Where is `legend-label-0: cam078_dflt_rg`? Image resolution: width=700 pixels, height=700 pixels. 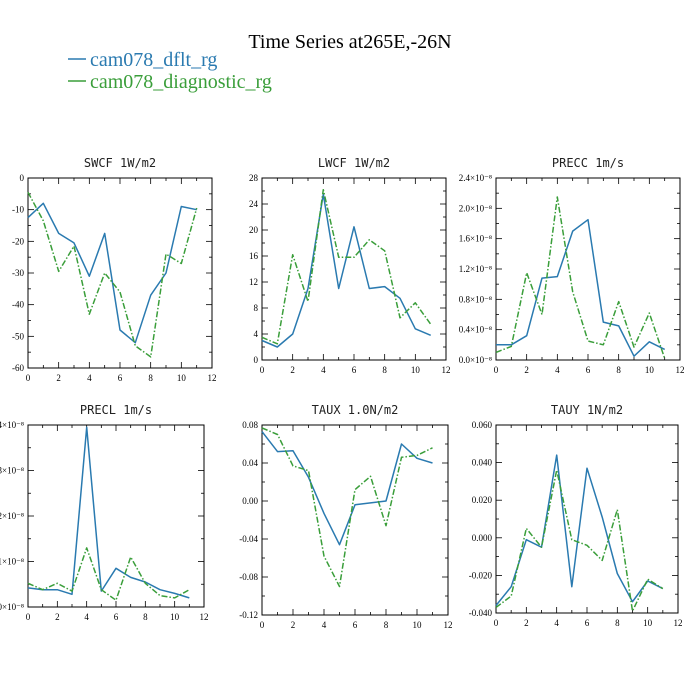 legend-label-0: cam078_dflt_rg is located at coordinates (153, 60).